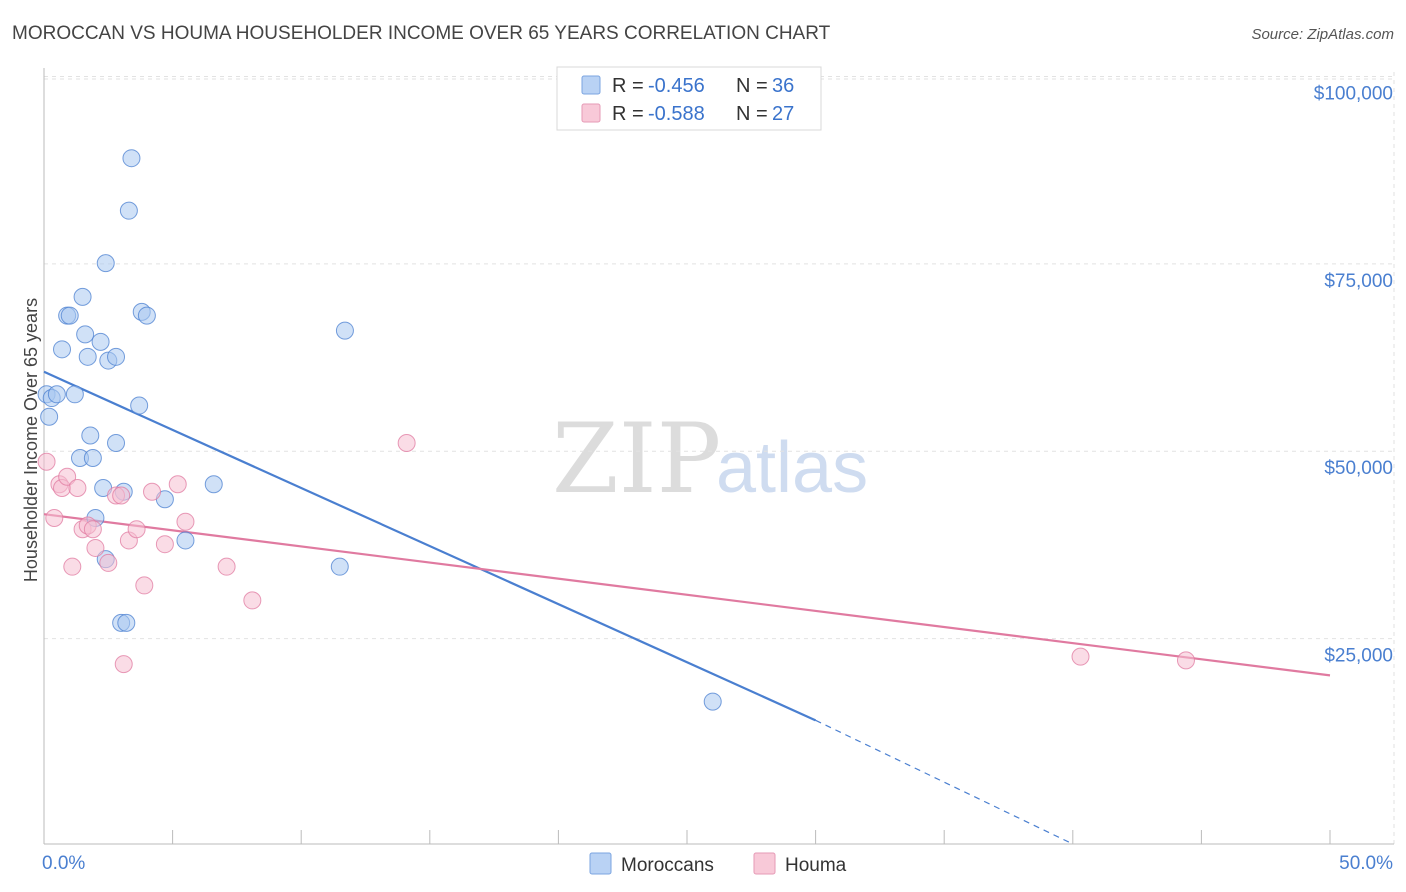  What do you see at coordinates (600, 863) in the screenshot?
I see `series-swatch-moroccans` at bounding box center [600, 863].